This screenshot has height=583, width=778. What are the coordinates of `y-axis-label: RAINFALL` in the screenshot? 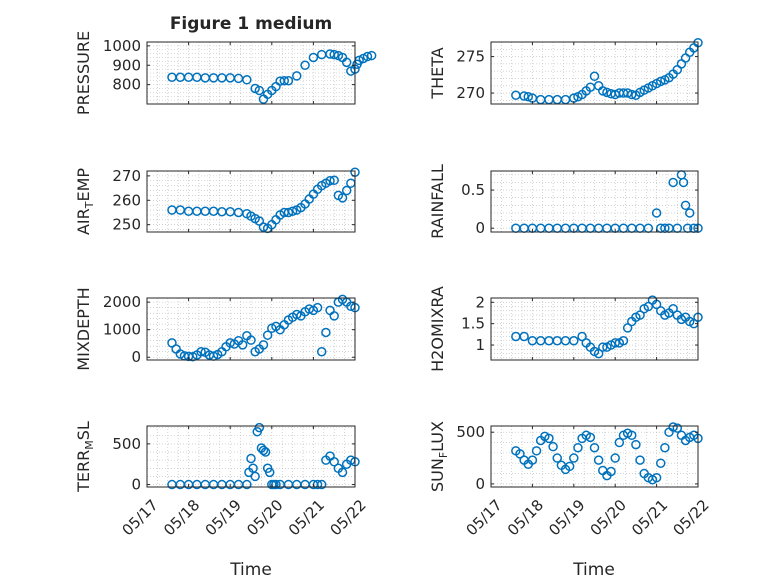 It's located at (437, 201).